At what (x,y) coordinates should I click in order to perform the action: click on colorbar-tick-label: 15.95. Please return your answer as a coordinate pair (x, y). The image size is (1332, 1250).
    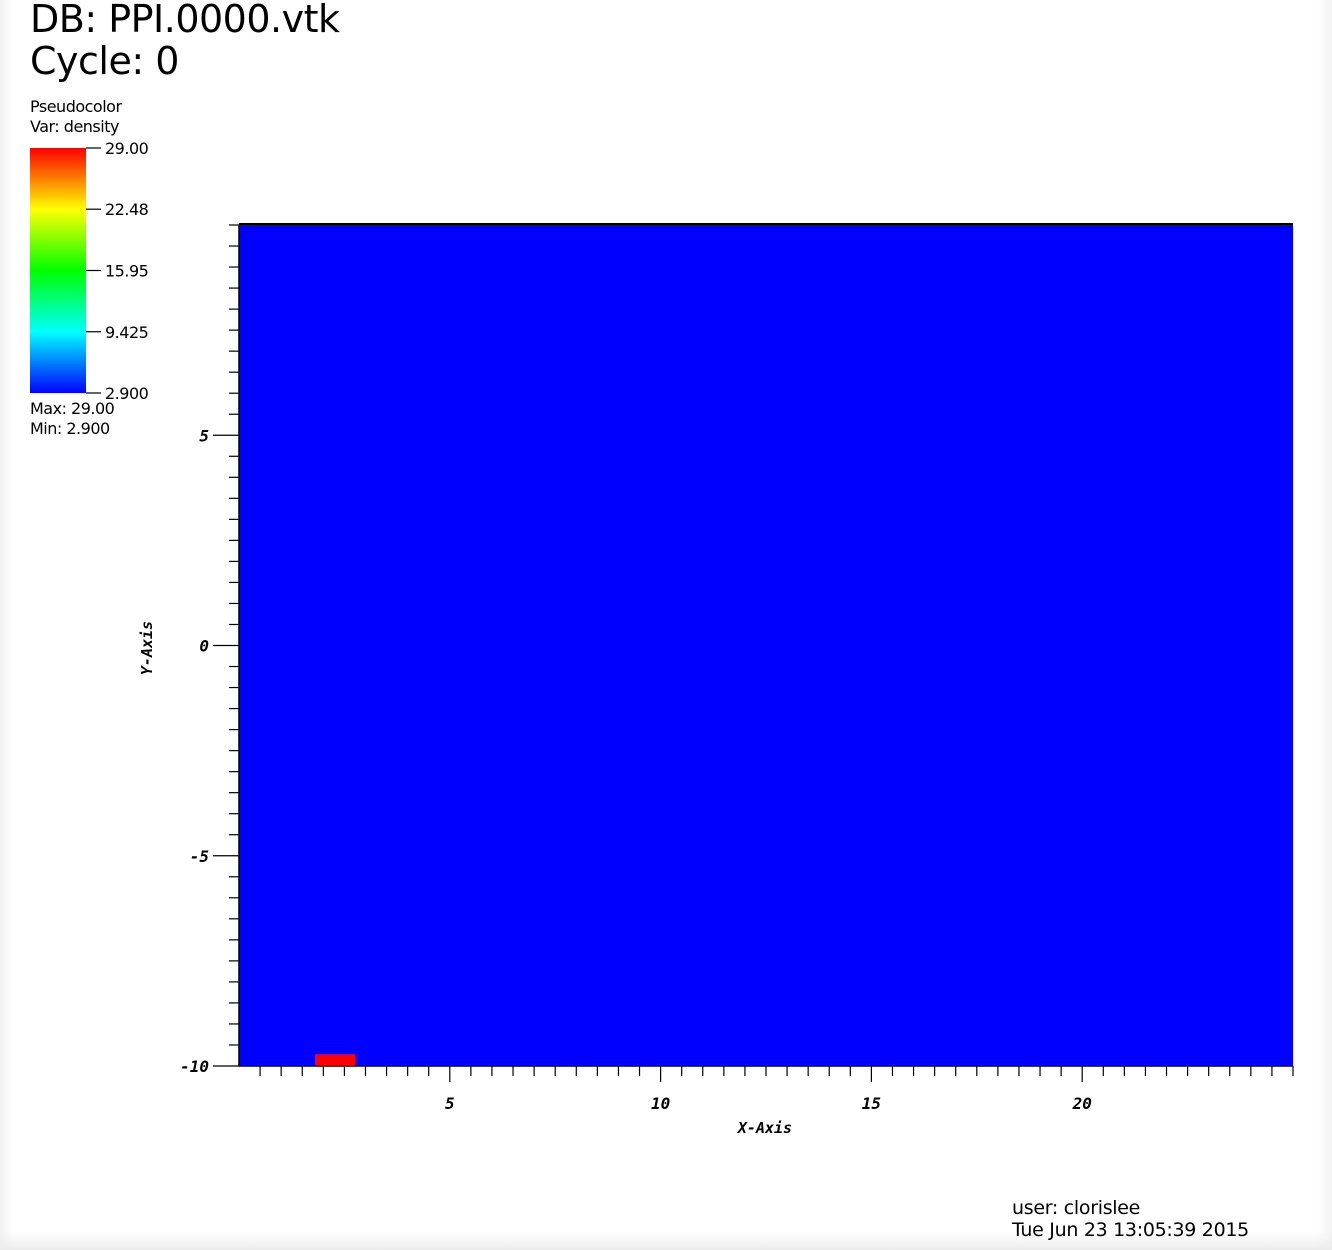
    Looking at the image, I should click on (126, 271).